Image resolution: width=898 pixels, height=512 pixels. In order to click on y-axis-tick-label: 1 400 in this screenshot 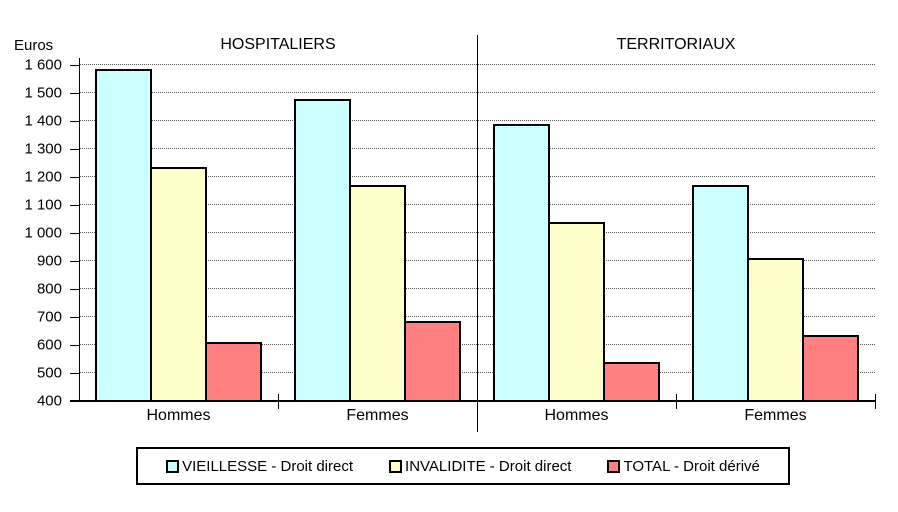, I will do `click(43, 121)`.